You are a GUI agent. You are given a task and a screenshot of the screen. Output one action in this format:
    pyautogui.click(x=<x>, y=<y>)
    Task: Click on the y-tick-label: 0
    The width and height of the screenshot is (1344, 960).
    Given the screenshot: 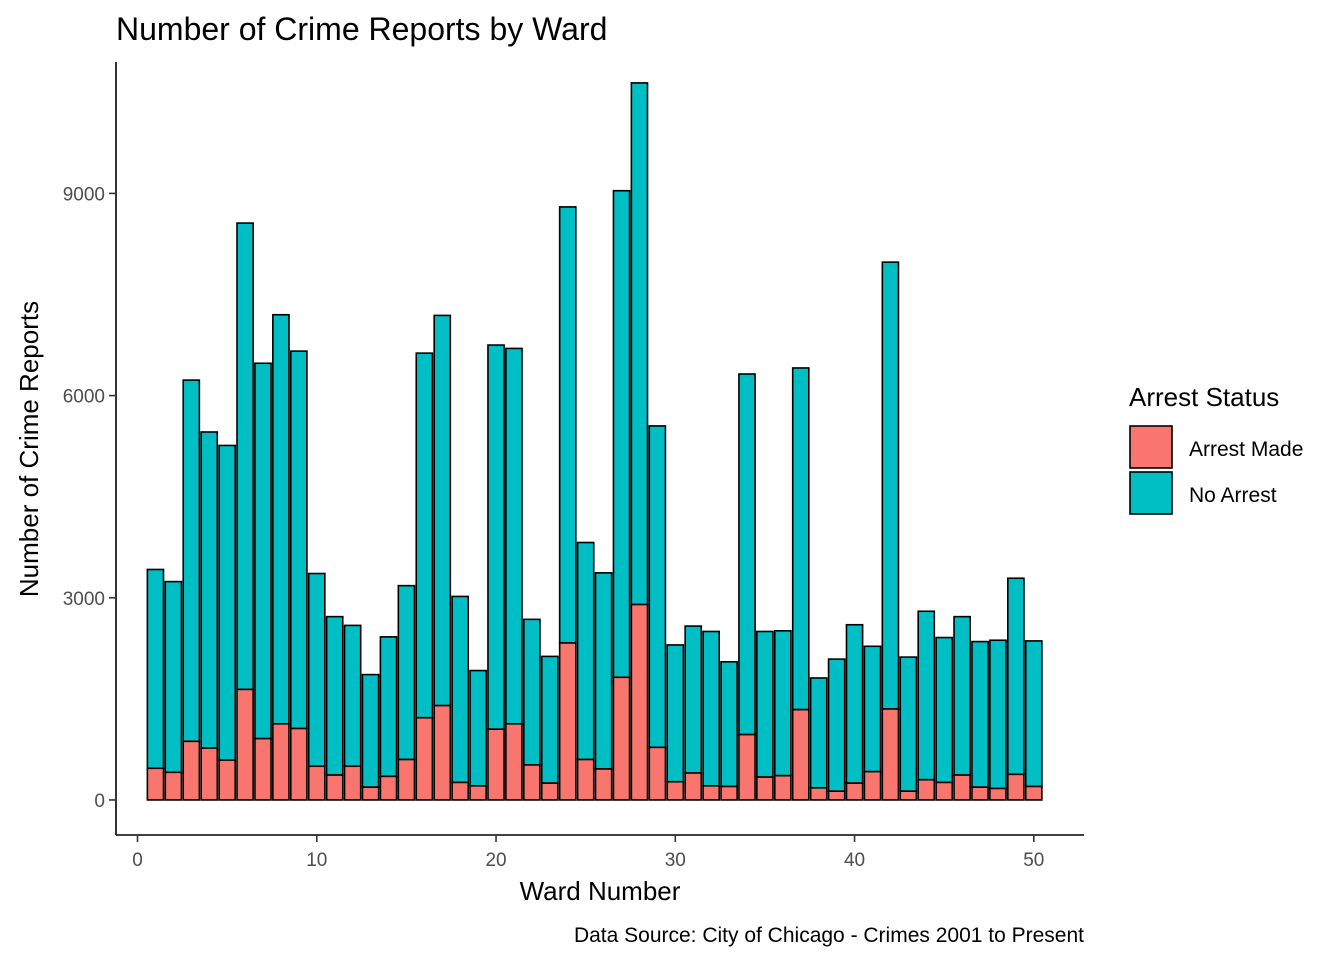 What is the action you would take?
    pyautogui.click(x=99, y=801)
    